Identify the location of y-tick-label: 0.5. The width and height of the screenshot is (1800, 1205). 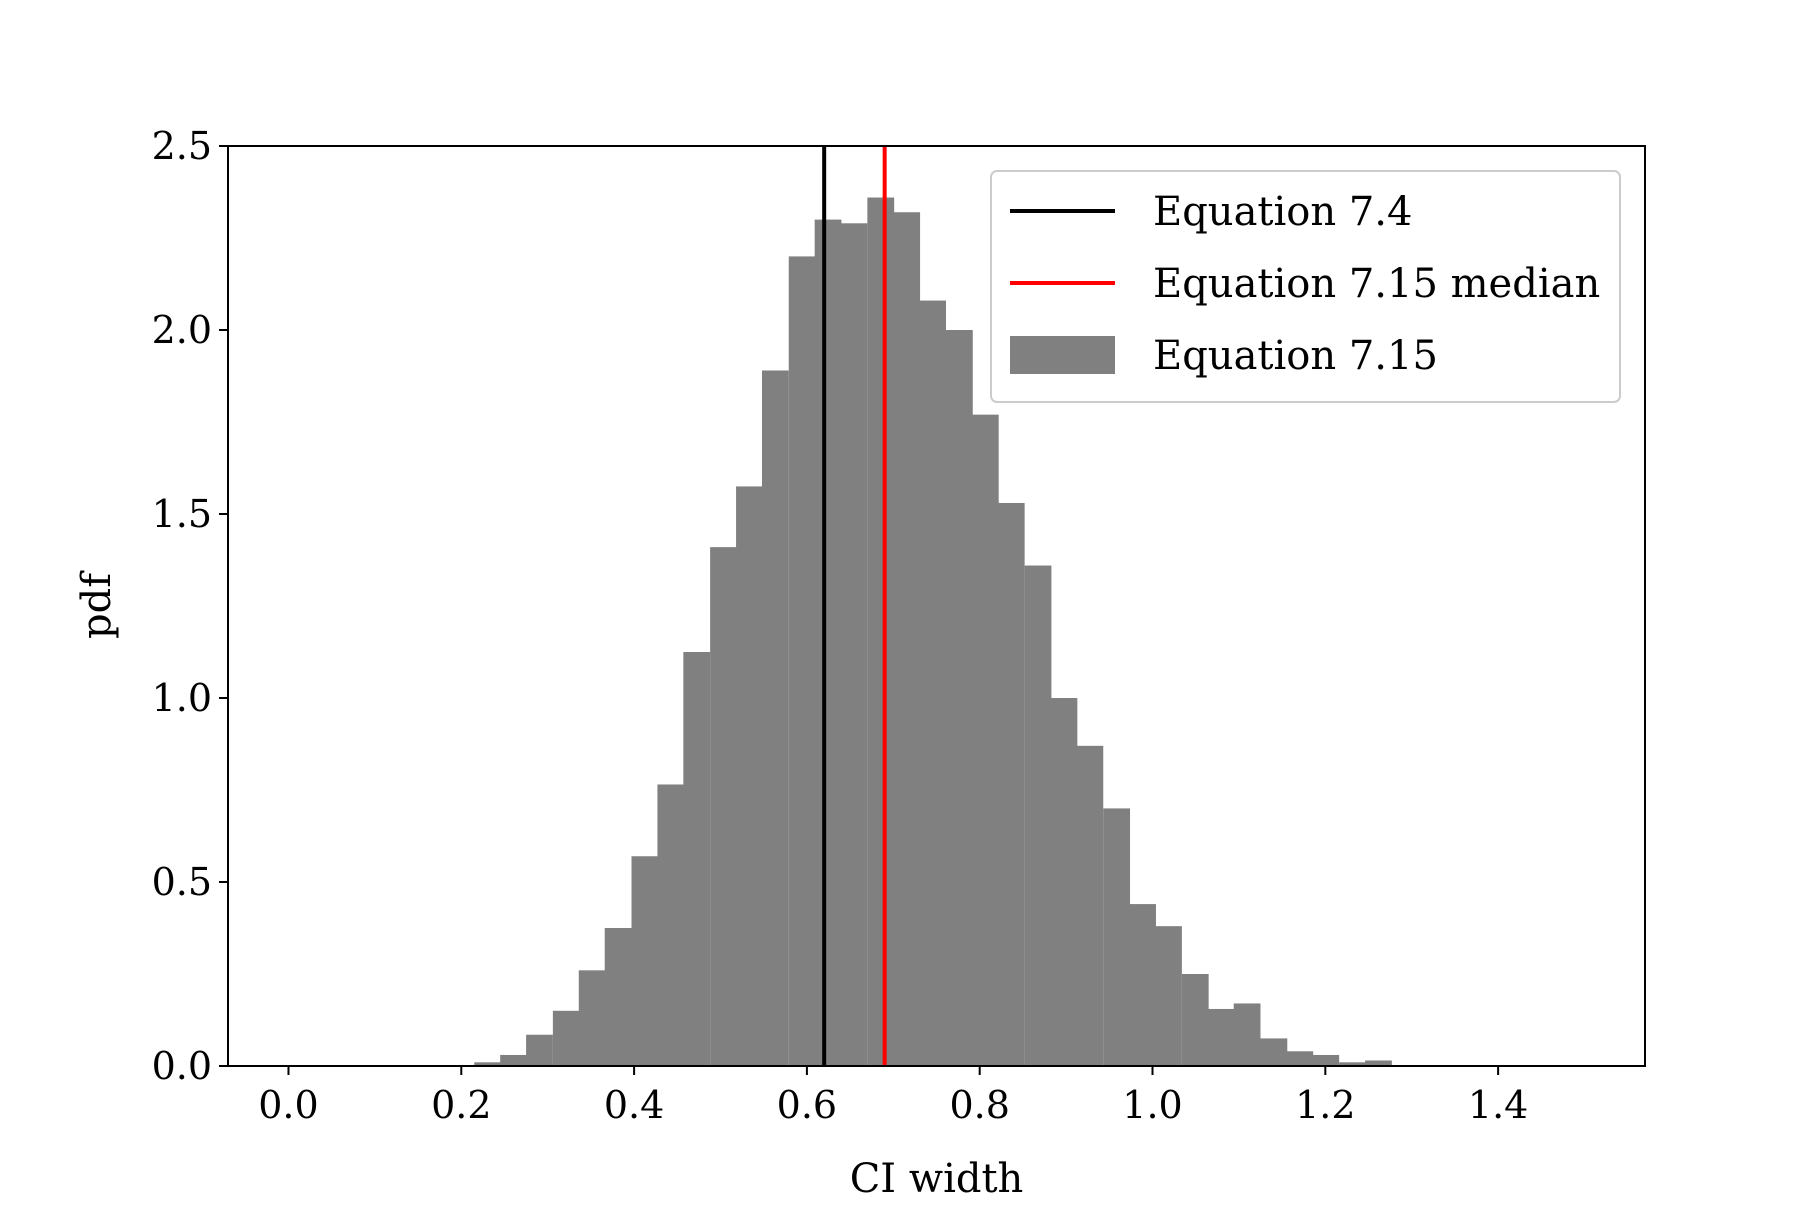
(182, 882).